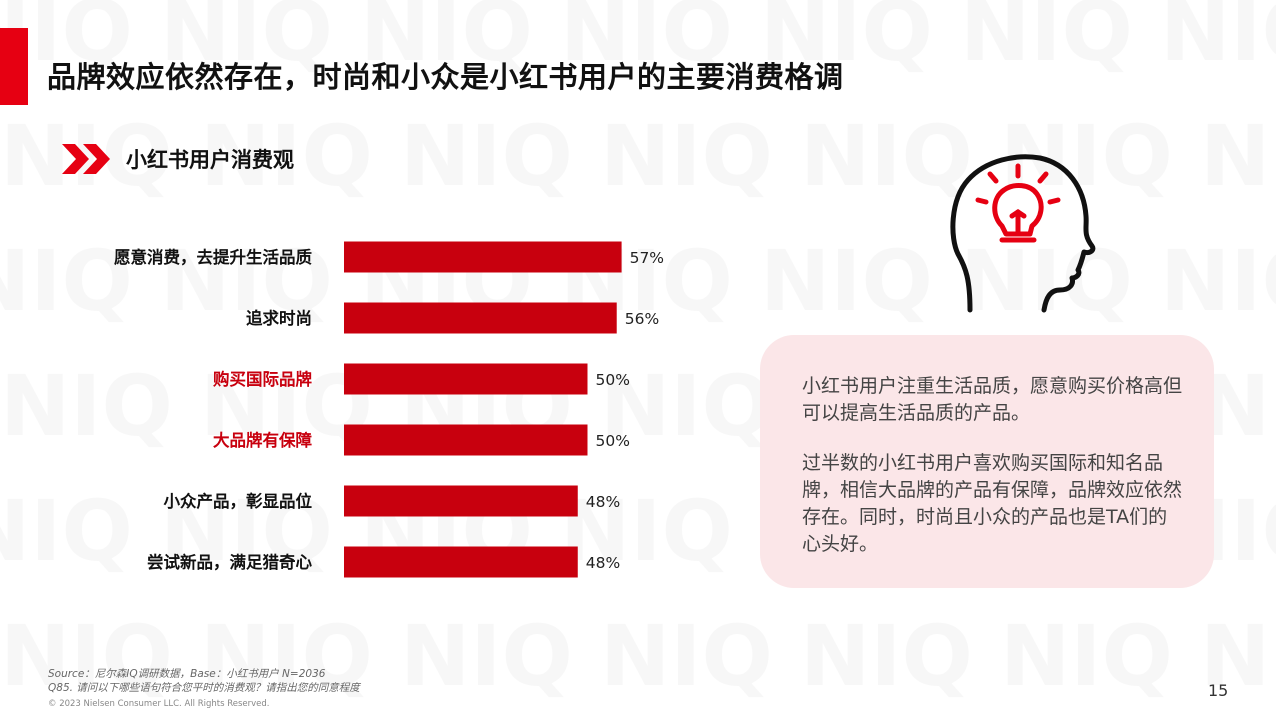  I want to click on page-number: 15, so click(1218, 690).